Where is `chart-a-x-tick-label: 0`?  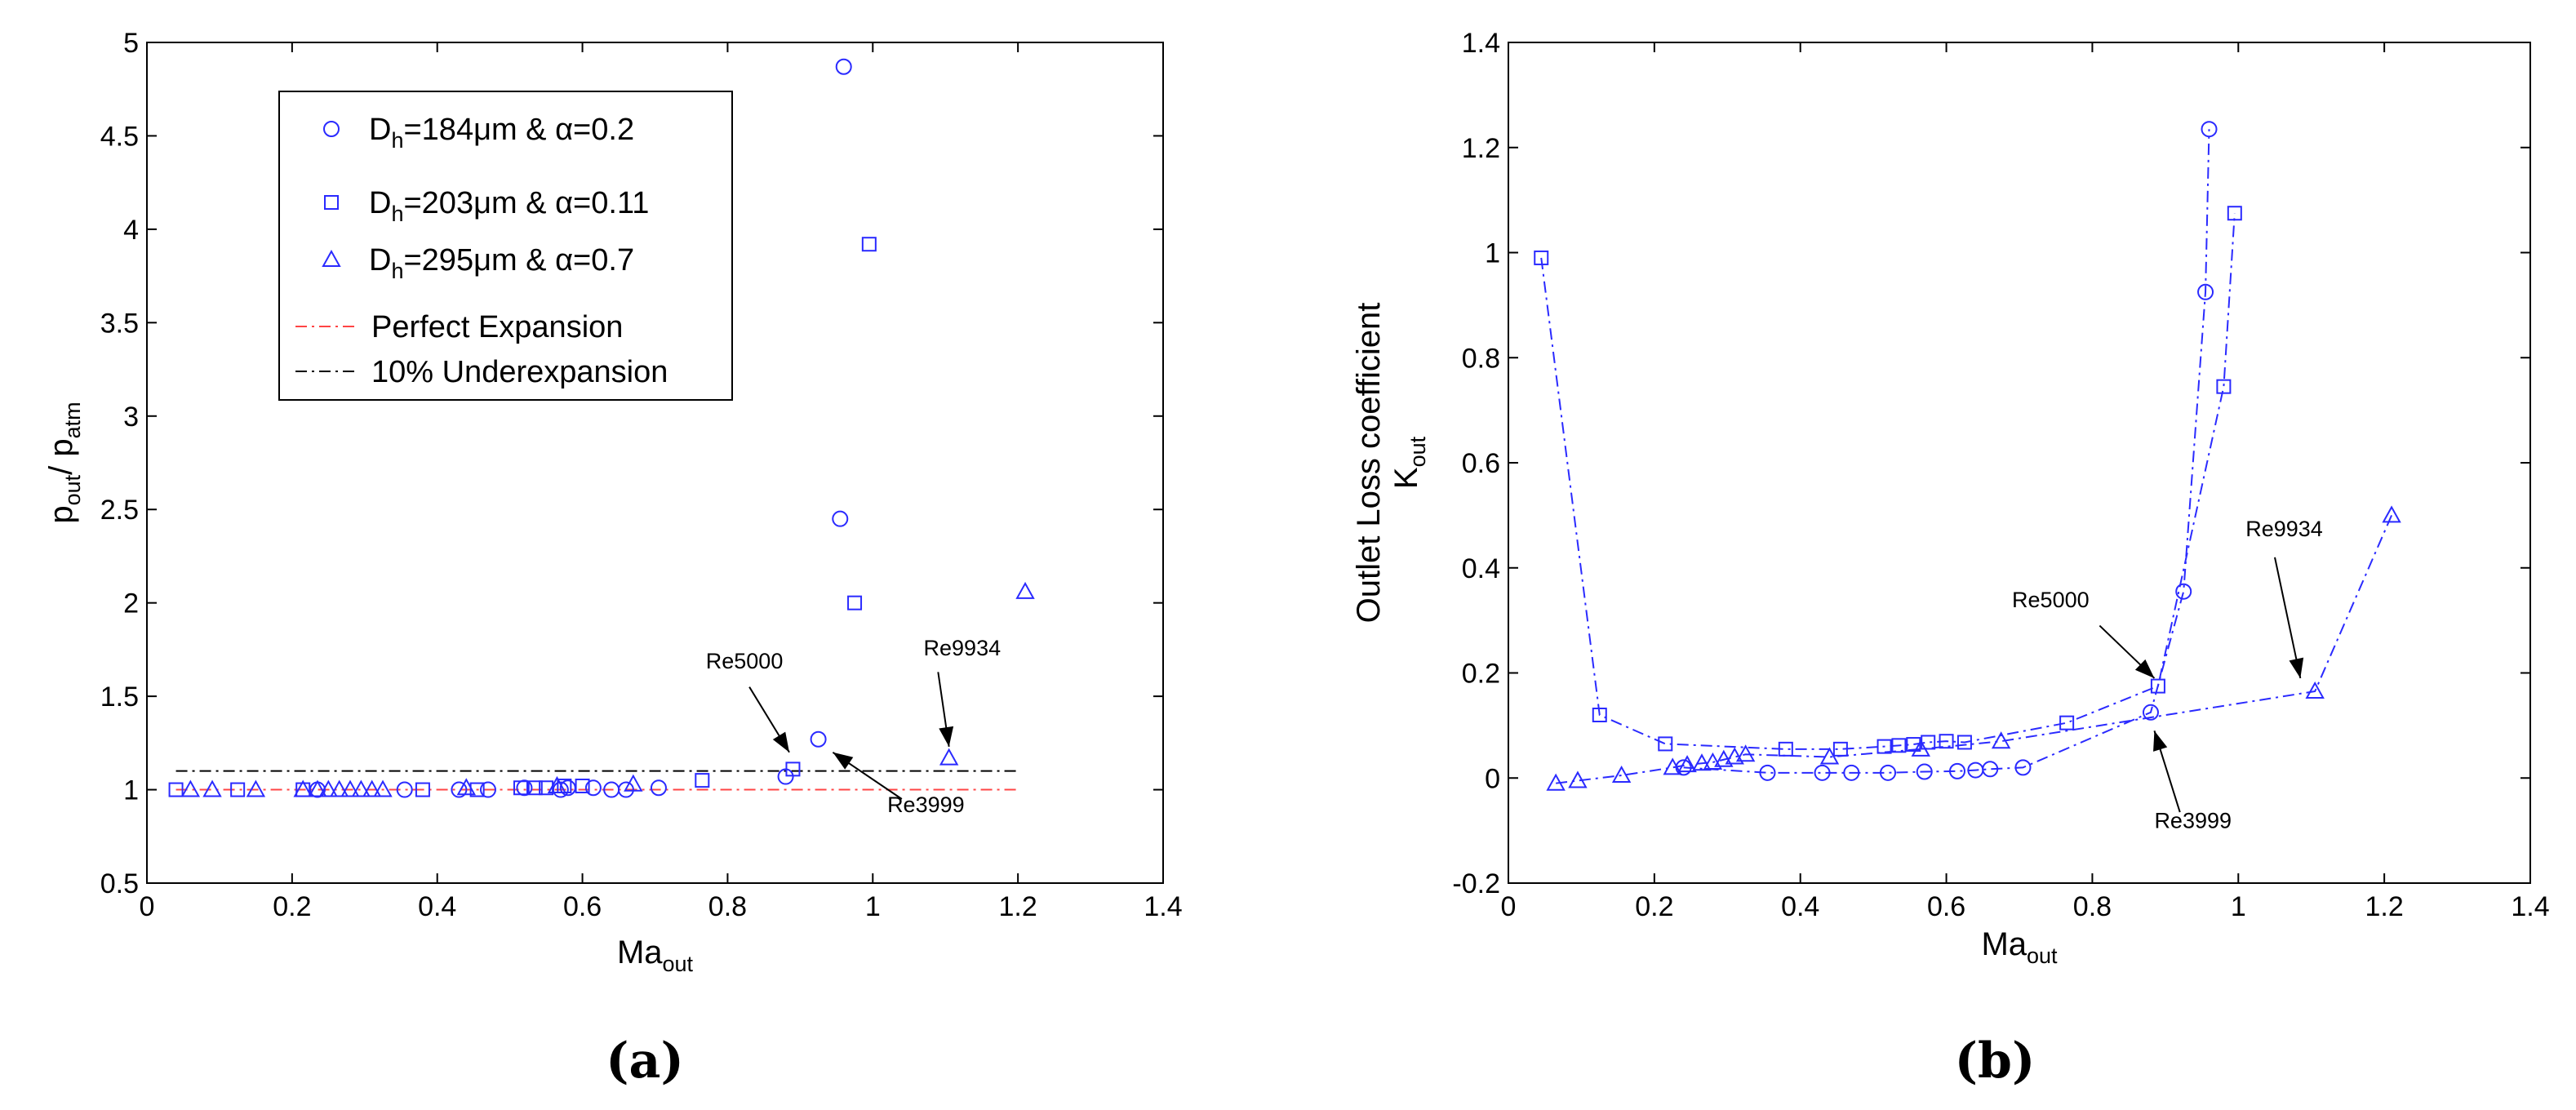
chart-a-x-tick-label: 0 is located at coordinates (147, 906).